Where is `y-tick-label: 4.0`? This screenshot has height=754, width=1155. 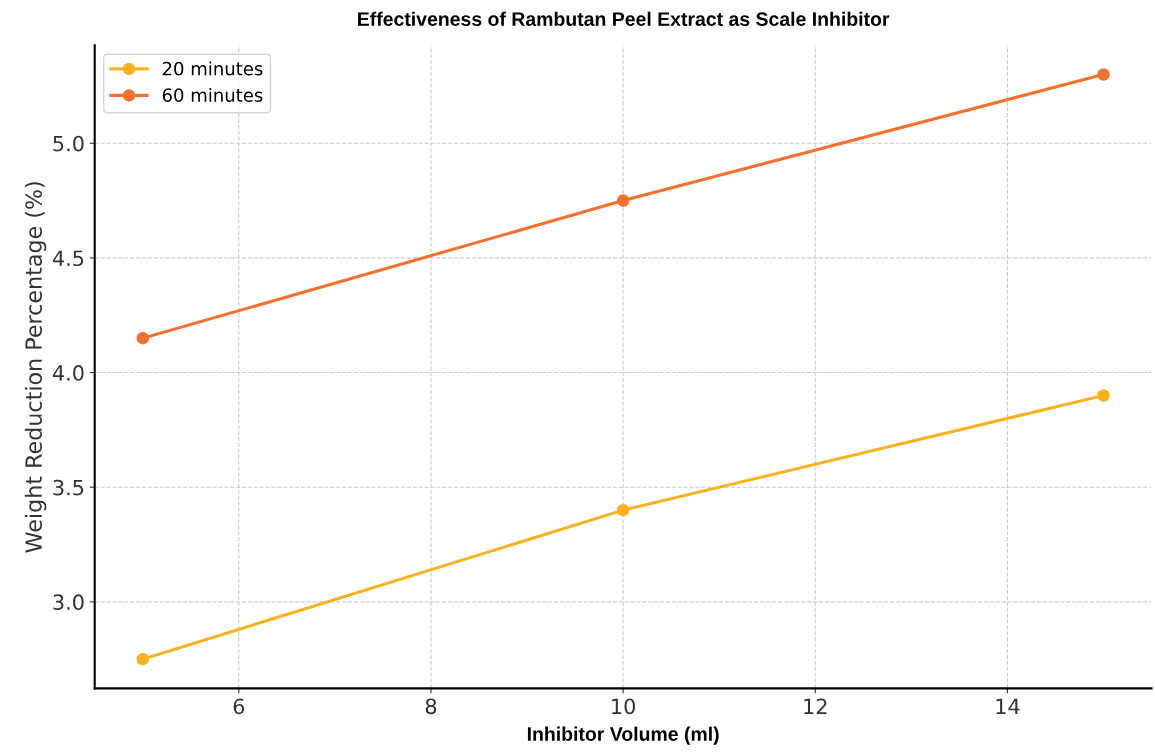 y-tick-label: 4.0 is located at coordinates (68, 373).